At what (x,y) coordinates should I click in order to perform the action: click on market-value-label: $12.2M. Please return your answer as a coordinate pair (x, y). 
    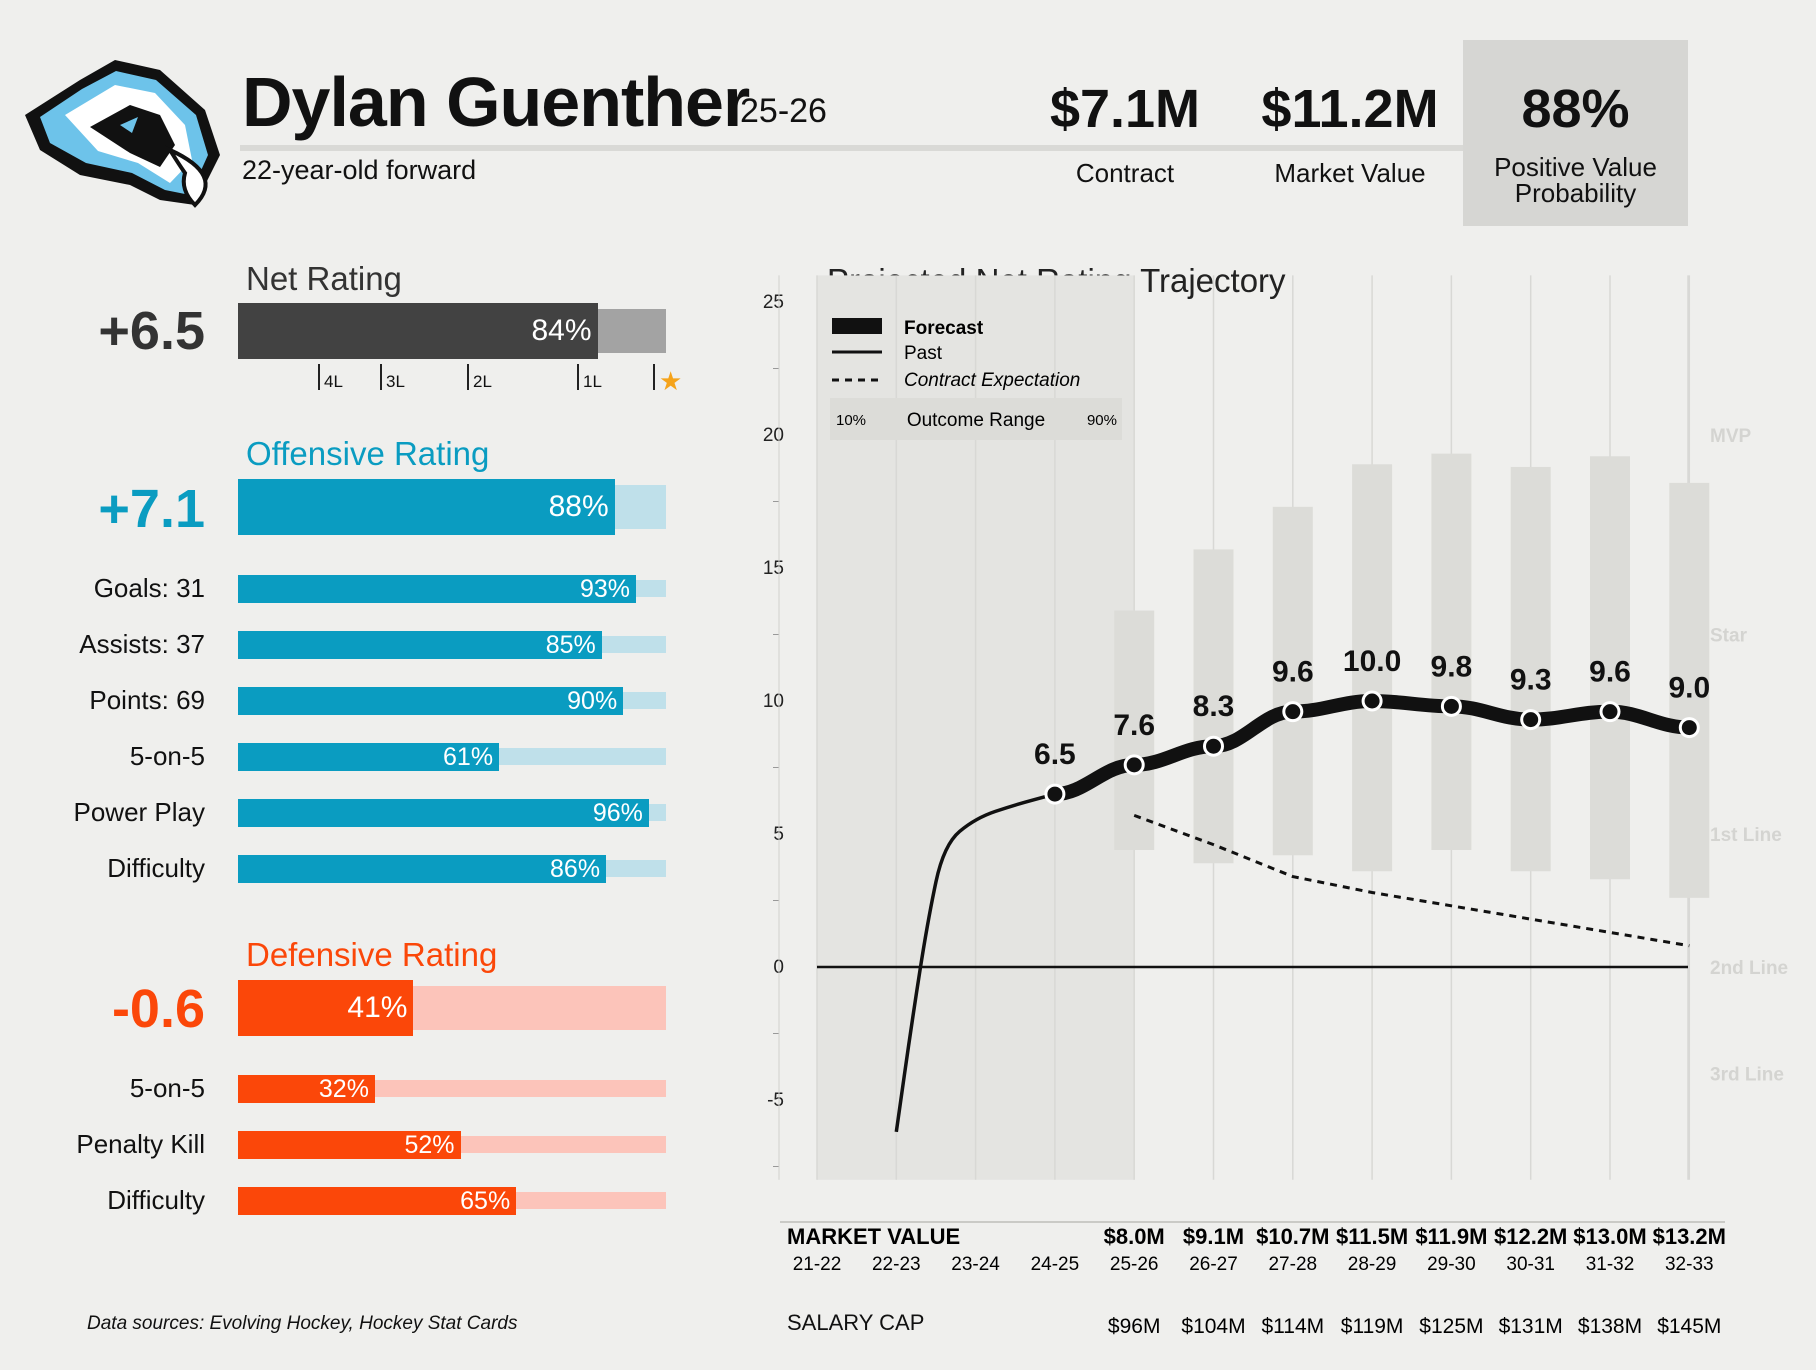
    Looking at the image, I should click on (1530, 1236).